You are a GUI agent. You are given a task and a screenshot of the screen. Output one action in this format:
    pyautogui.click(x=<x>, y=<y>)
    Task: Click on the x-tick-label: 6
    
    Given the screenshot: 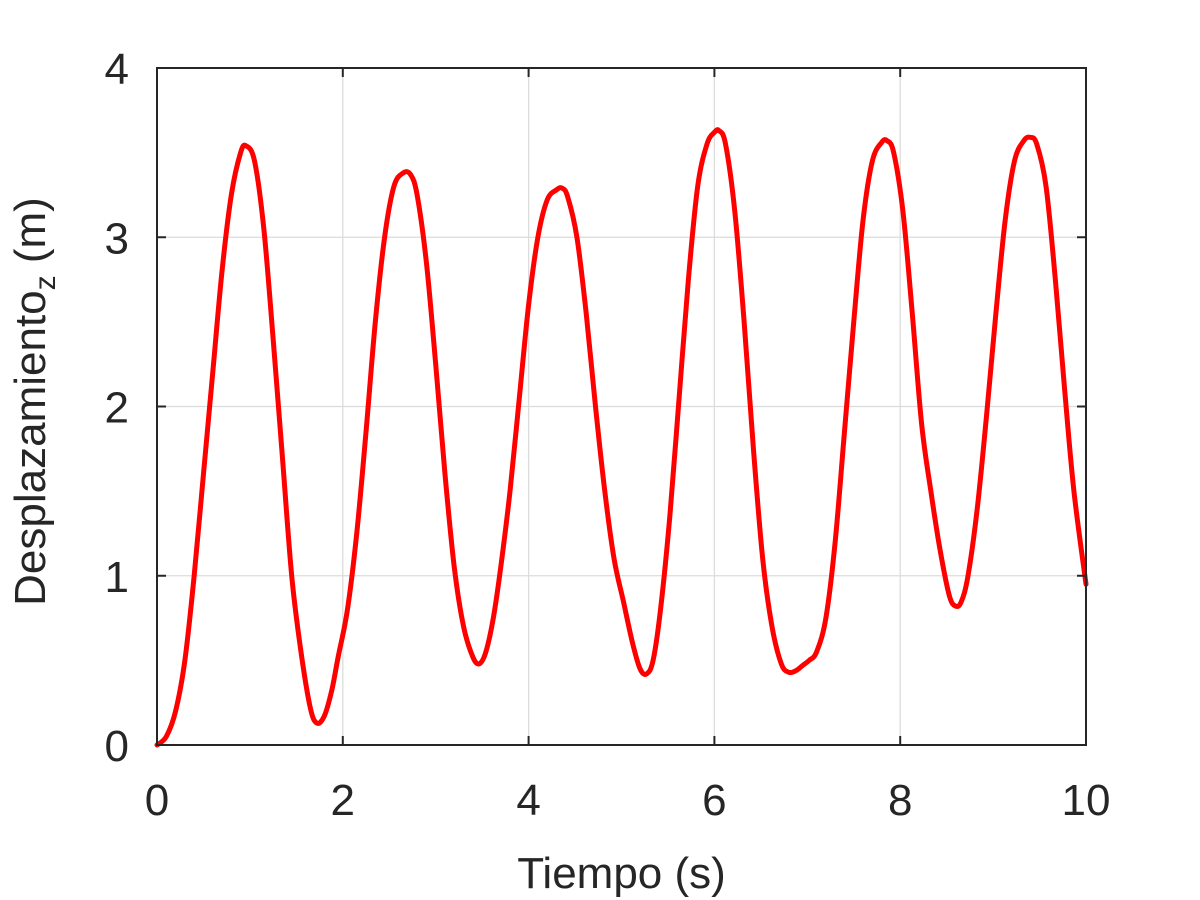 What is the action you would take?
    pyautogui.click(x=714, y=800)
    